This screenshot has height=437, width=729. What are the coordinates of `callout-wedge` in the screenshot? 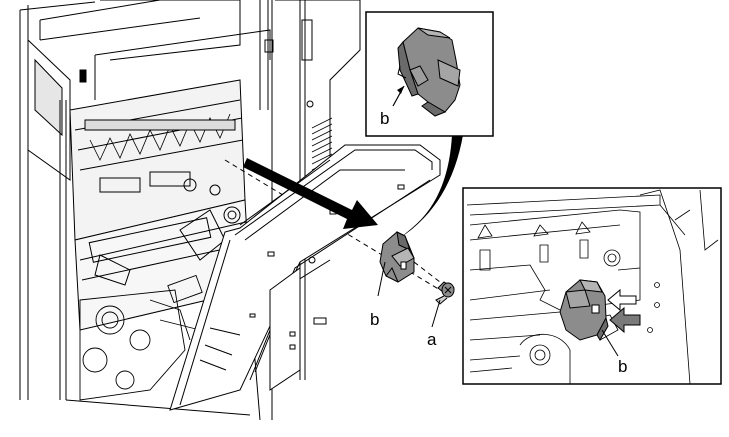 It's located at (431, 186).